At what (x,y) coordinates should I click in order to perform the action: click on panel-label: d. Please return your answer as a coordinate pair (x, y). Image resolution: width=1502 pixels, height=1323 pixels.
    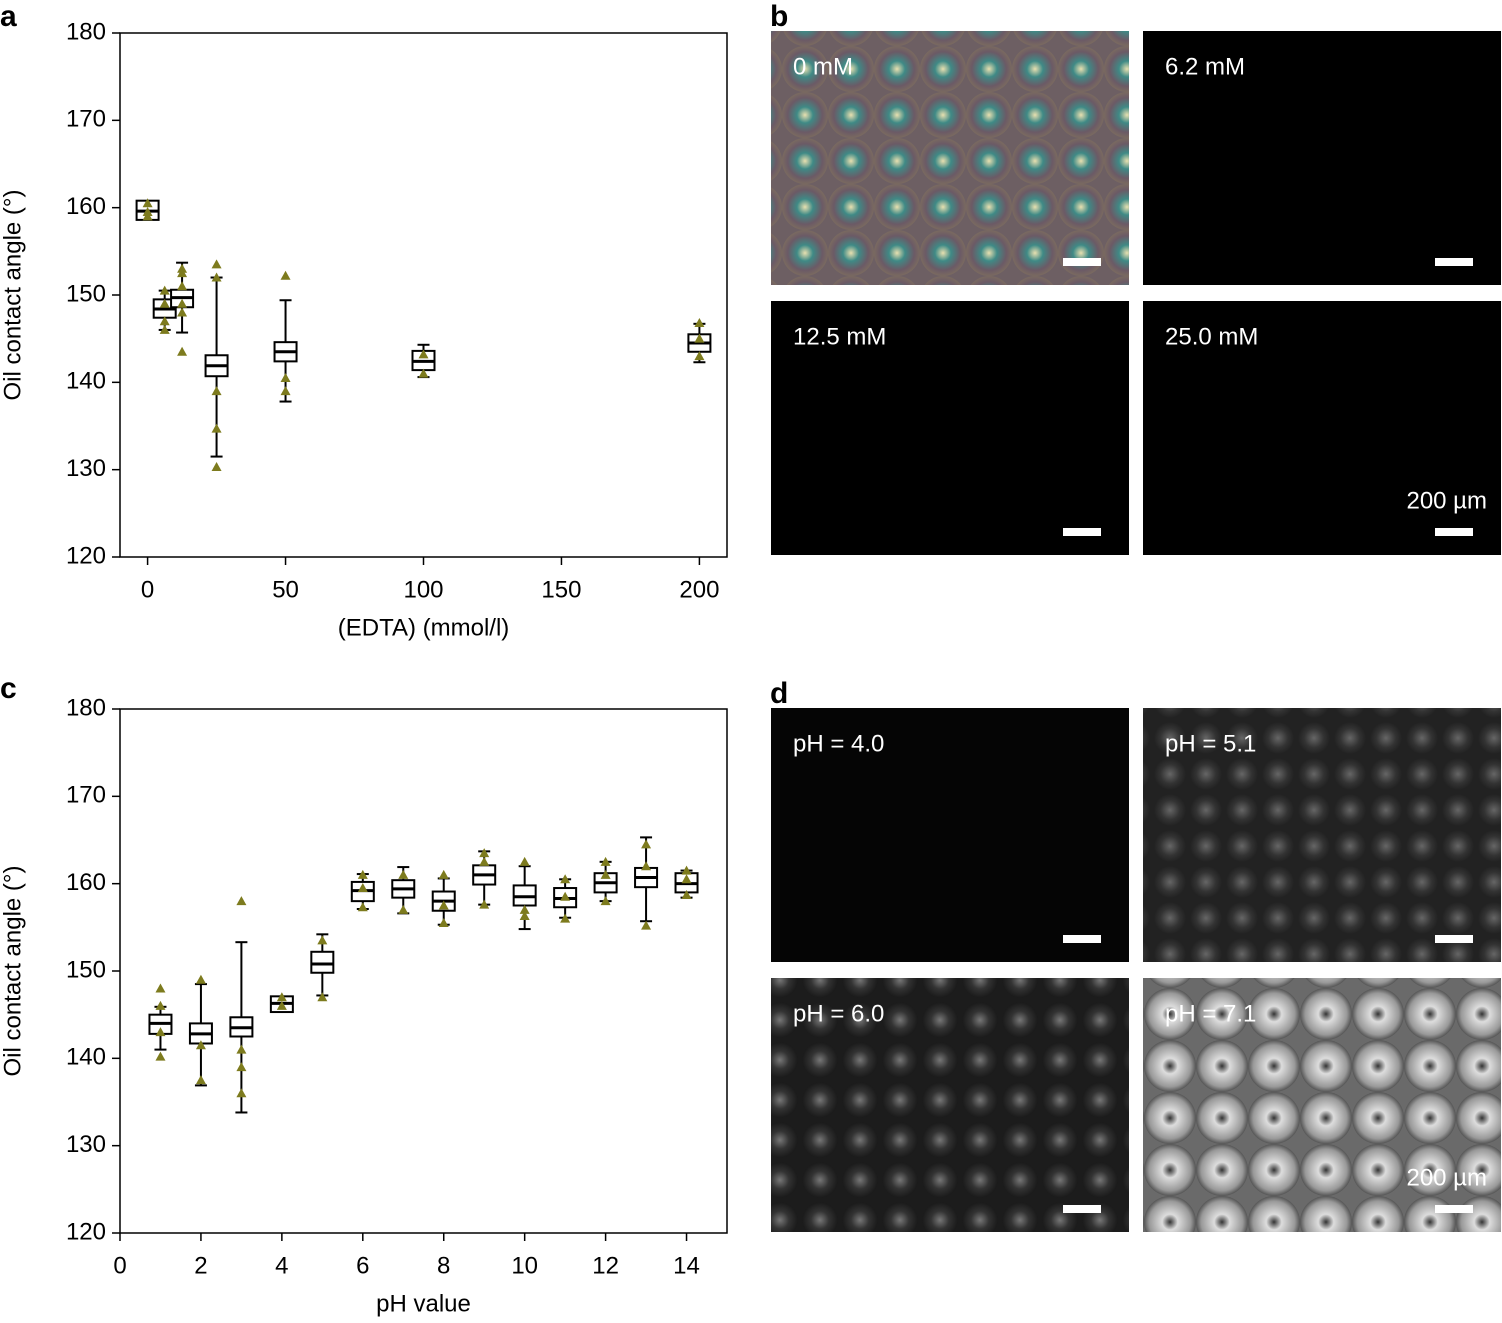
    Looking at the image, I should click on (779, 693).